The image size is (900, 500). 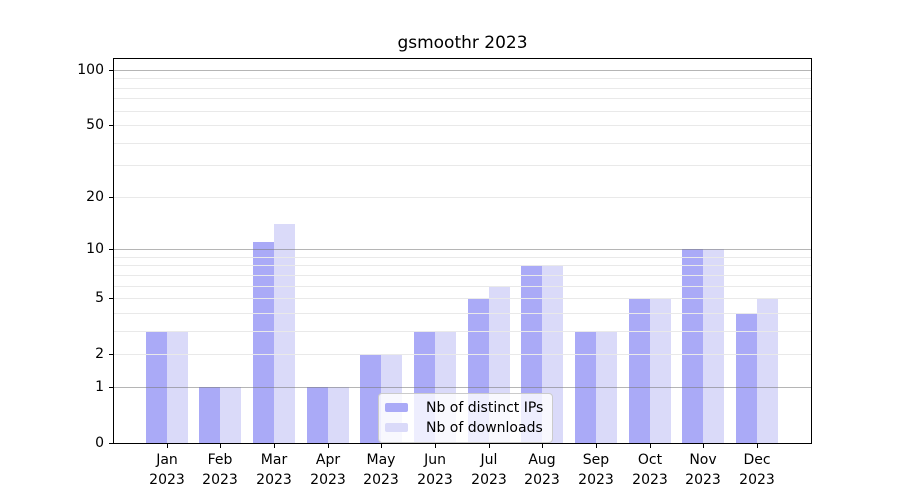 I want to click on legend: Nb of distinct IPs Nb of downloads, so click(x=466, y=418).